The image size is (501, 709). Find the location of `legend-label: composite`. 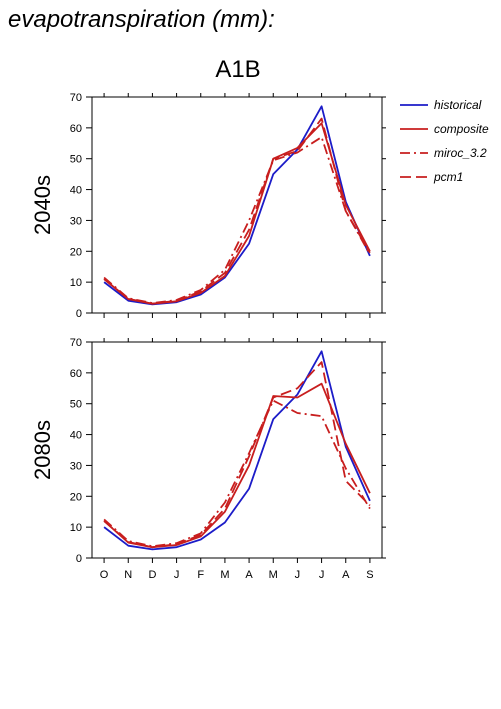

legend-label: composite is located at coordinates (461, 129).